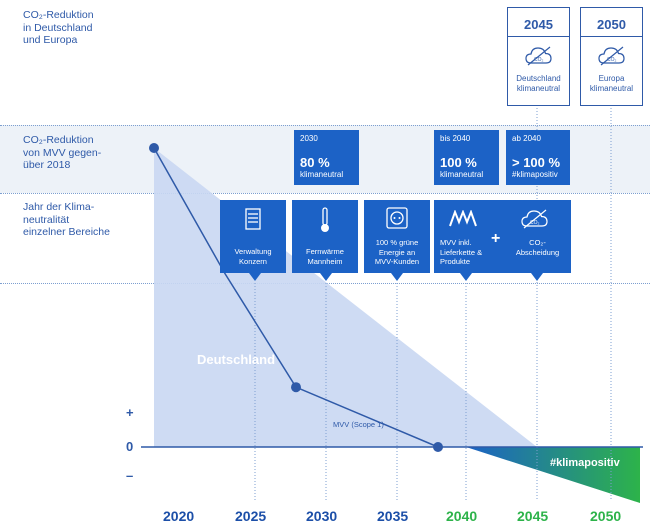 This screenshot has height=524, width=650. I want to click on area-label: Fernwärme Mannheim, so click(325, 256).